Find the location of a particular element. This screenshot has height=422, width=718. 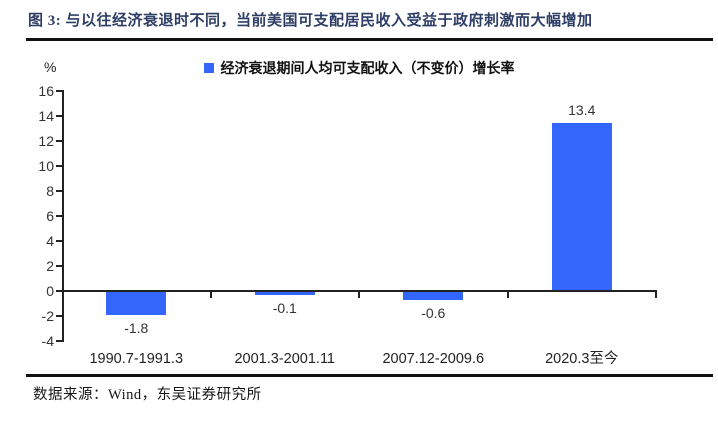

y-tick-label: 8 is located at coordinates (50, 191).